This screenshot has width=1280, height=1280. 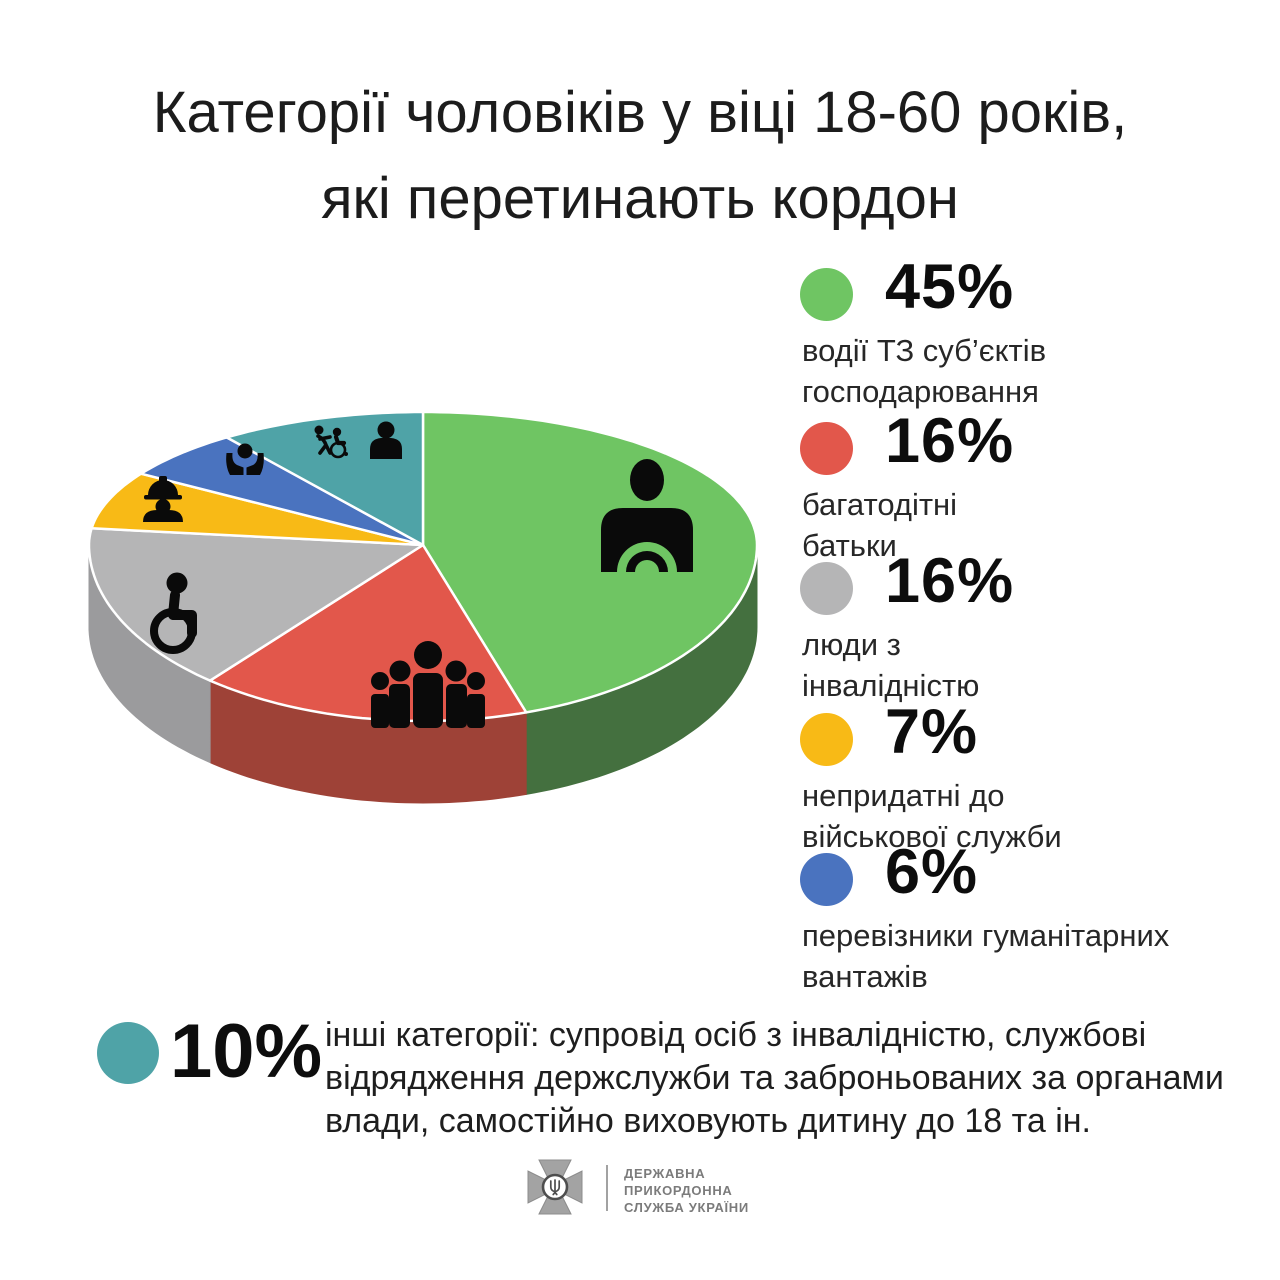 I want to click on org-logo: ДЕРЖАВНА ПРИКОРДОННА СЛУЖБА УКРАЇНИ, so click(x=656, y=1193).